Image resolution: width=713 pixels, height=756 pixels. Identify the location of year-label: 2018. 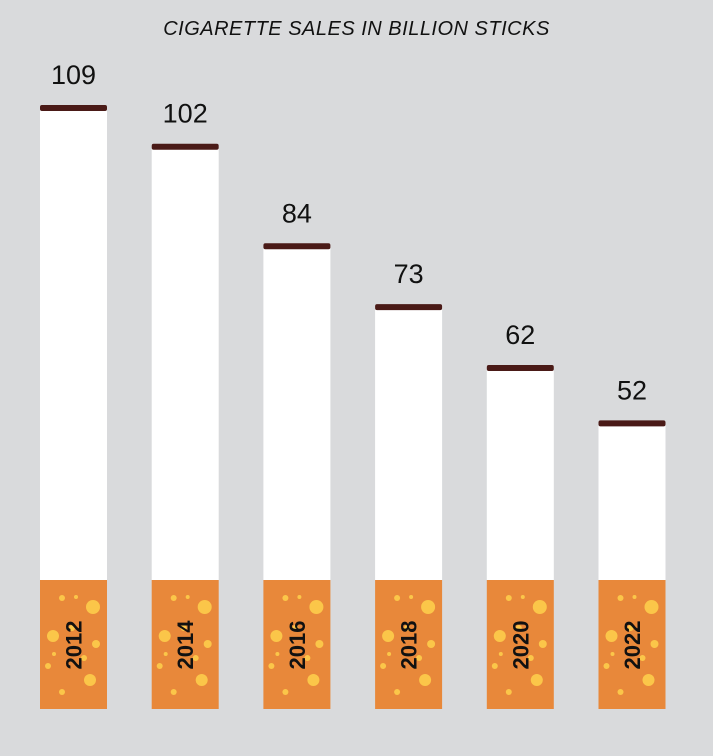
(409, 645).